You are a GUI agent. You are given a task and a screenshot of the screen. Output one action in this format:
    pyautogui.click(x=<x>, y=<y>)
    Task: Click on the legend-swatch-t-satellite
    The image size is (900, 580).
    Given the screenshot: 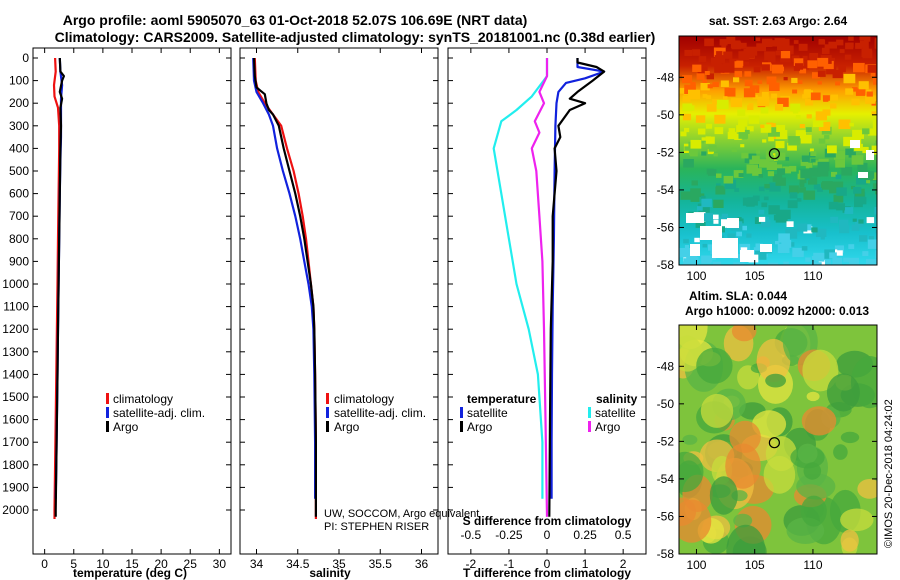 What is the action you would take?
    pyautogui.click(x=461, y=412)
    